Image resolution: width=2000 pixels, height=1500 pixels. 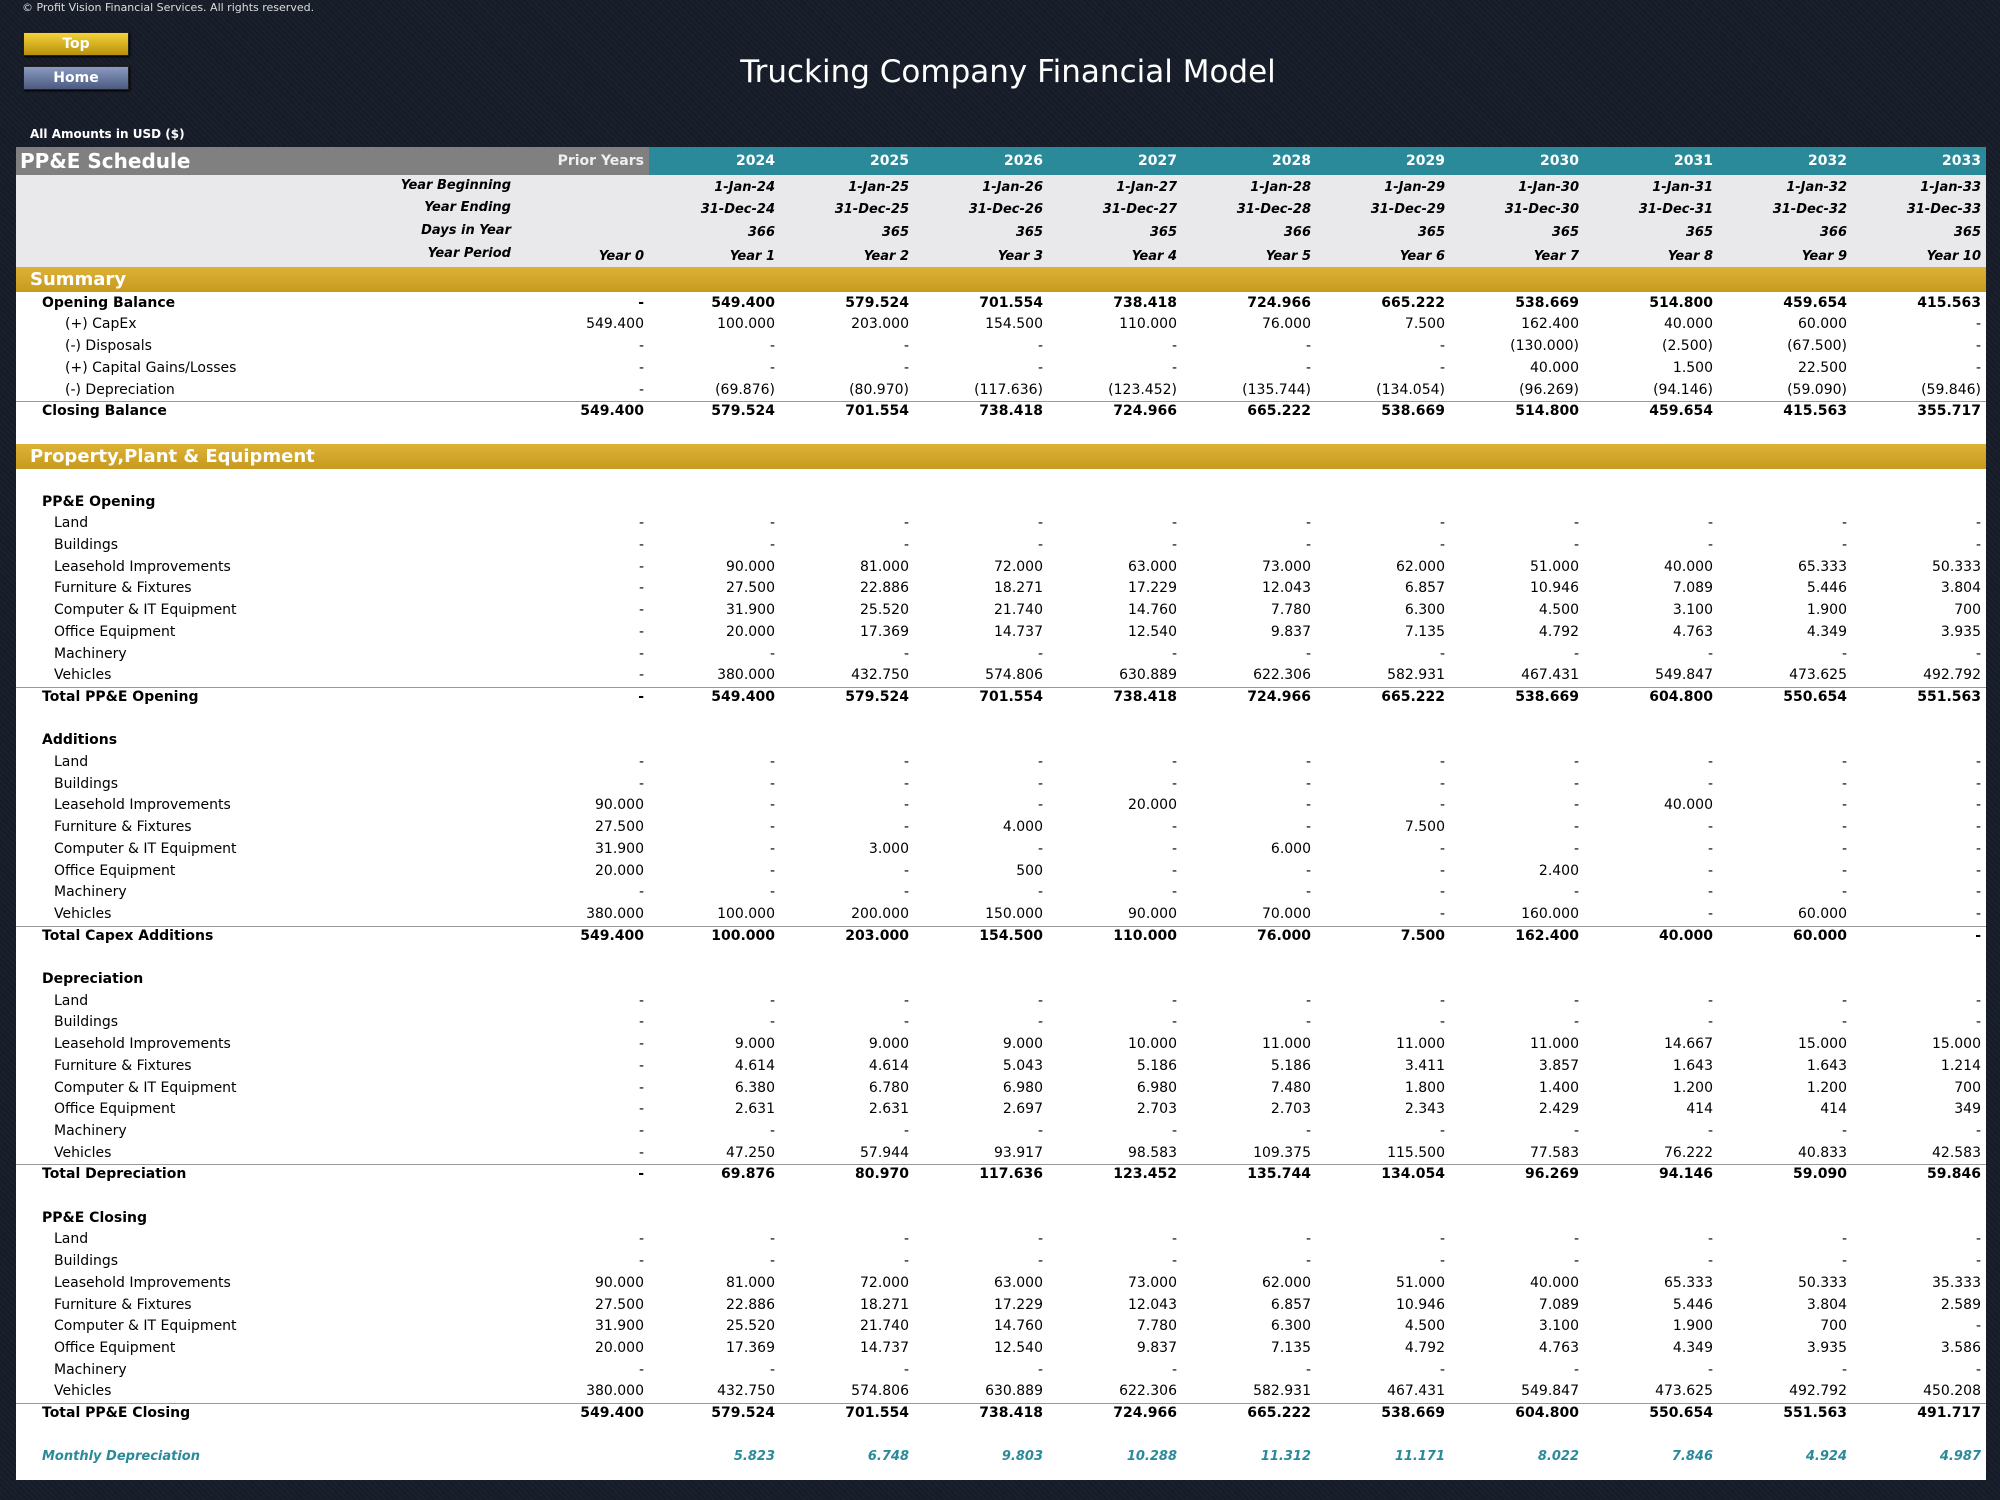 What do you see at coordinates (142, 1282) in the screenshot?
I see `row-label: Leasehold Improvements` at bounding box center [142, 1282].